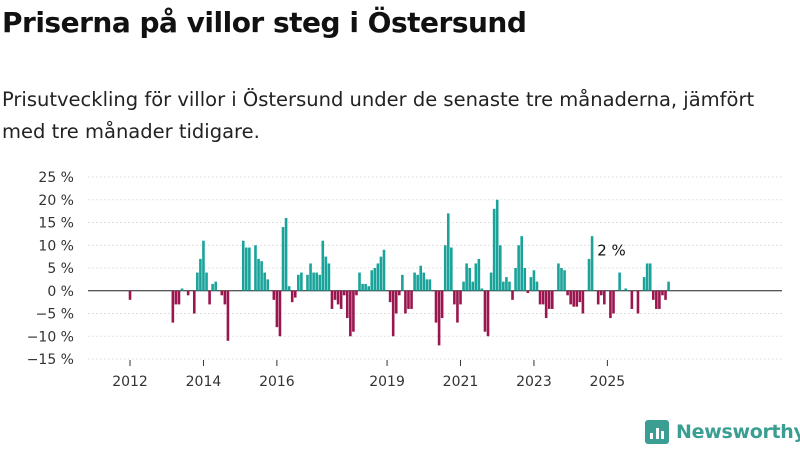  Describe the element at coordinates (60, 269) in the screenshot. I see `y-tick-label: 5 %` at that location.